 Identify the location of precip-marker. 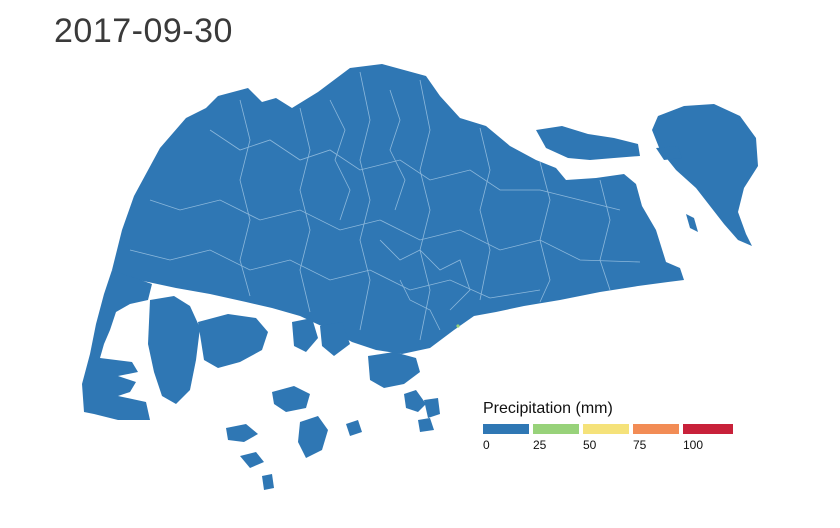
(458, 326).